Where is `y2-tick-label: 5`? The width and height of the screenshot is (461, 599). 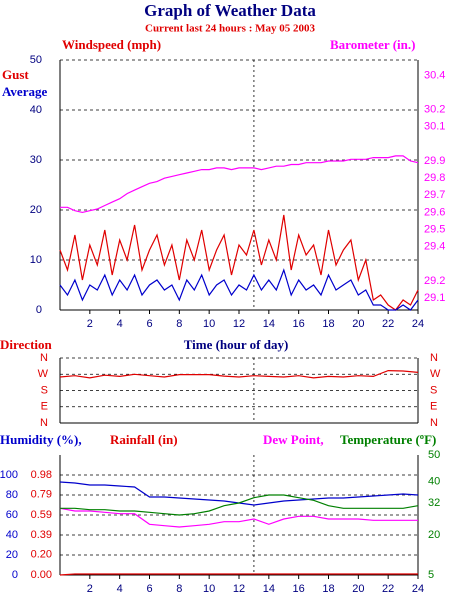 y2-tick-label: 5 is located at coordinates (431, 575).